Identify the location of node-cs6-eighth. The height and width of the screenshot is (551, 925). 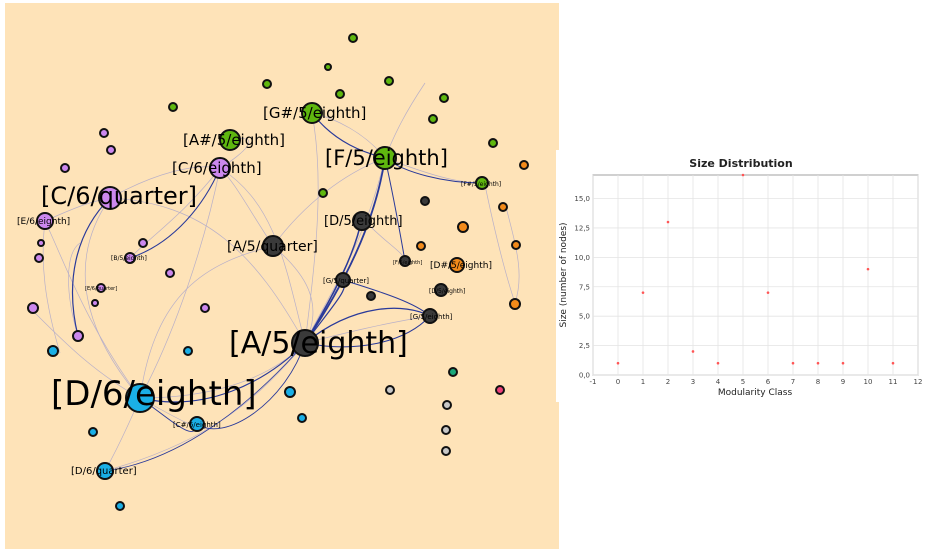
(197, 424).